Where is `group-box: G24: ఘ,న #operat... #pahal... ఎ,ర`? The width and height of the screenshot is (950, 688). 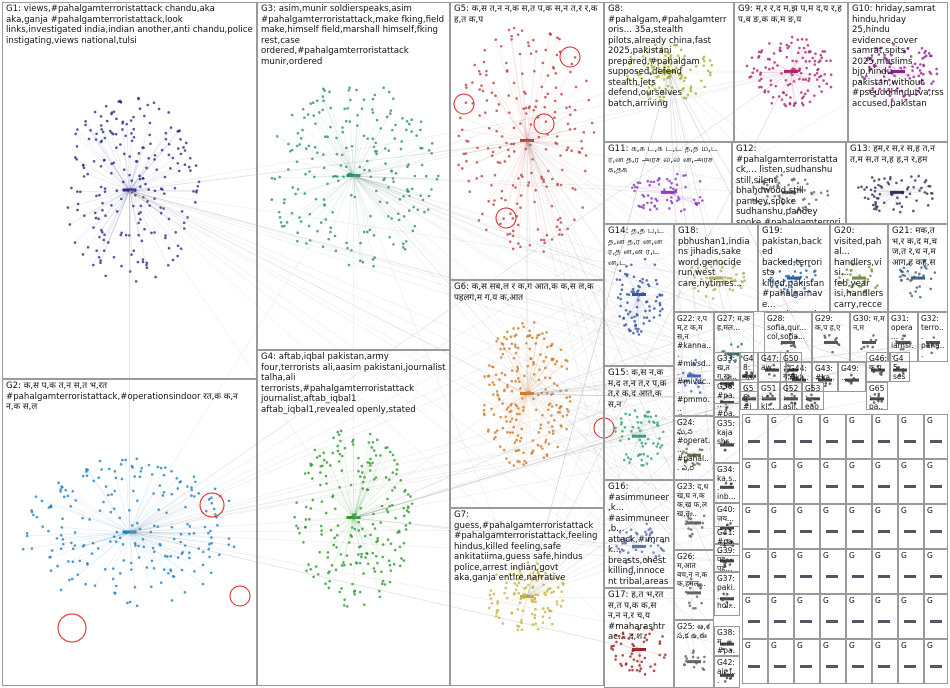
group-box: G24: ఘ,న #operat... #pahal... ఎ,ర is located at coordinates (694, 448).